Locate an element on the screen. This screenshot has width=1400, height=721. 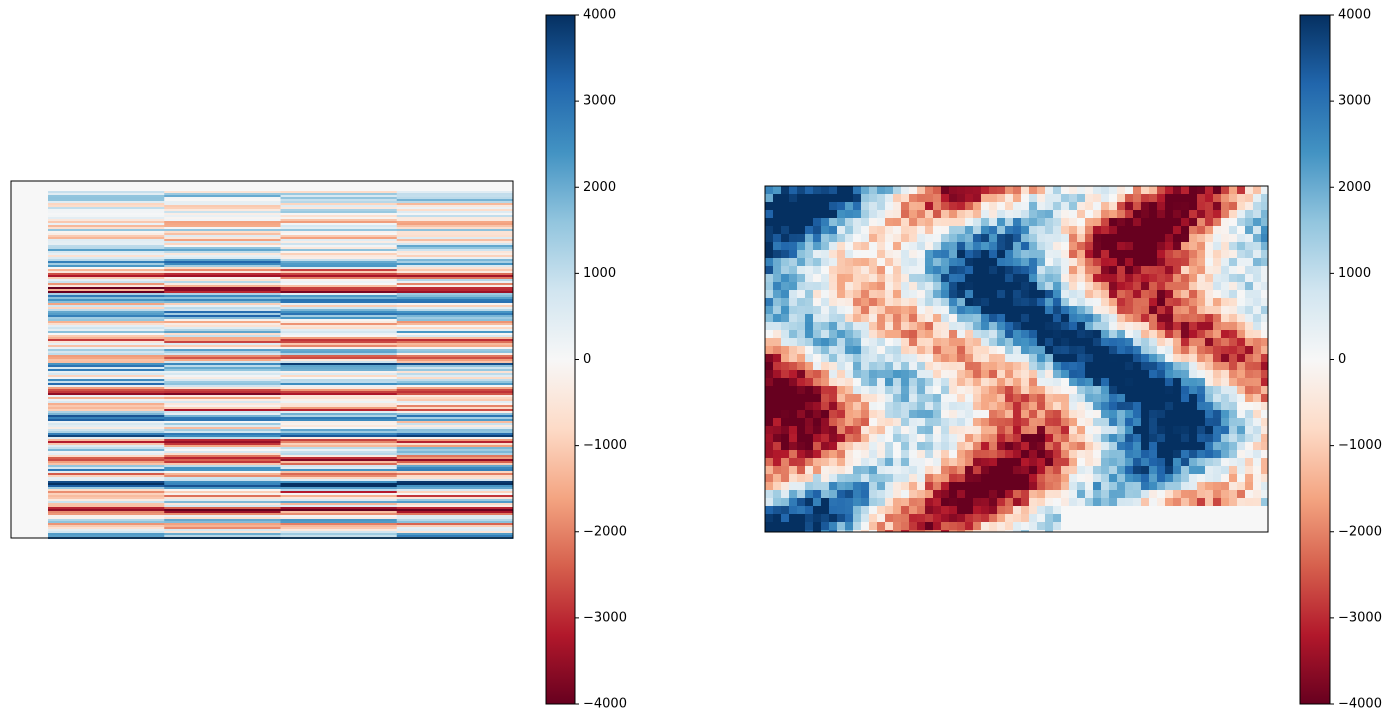
colorbar-tick-label: 2000 is located at coordinates (1354, 187).